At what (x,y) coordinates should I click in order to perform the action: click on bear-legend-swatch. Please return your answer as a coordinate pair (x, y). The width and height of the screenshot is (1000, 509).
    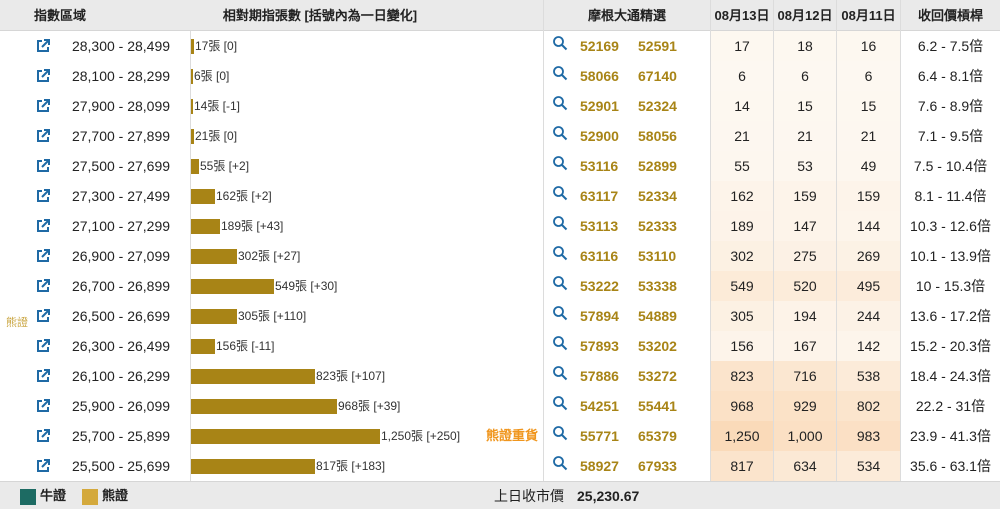
    Looking at the image, I should click on (90, 497).